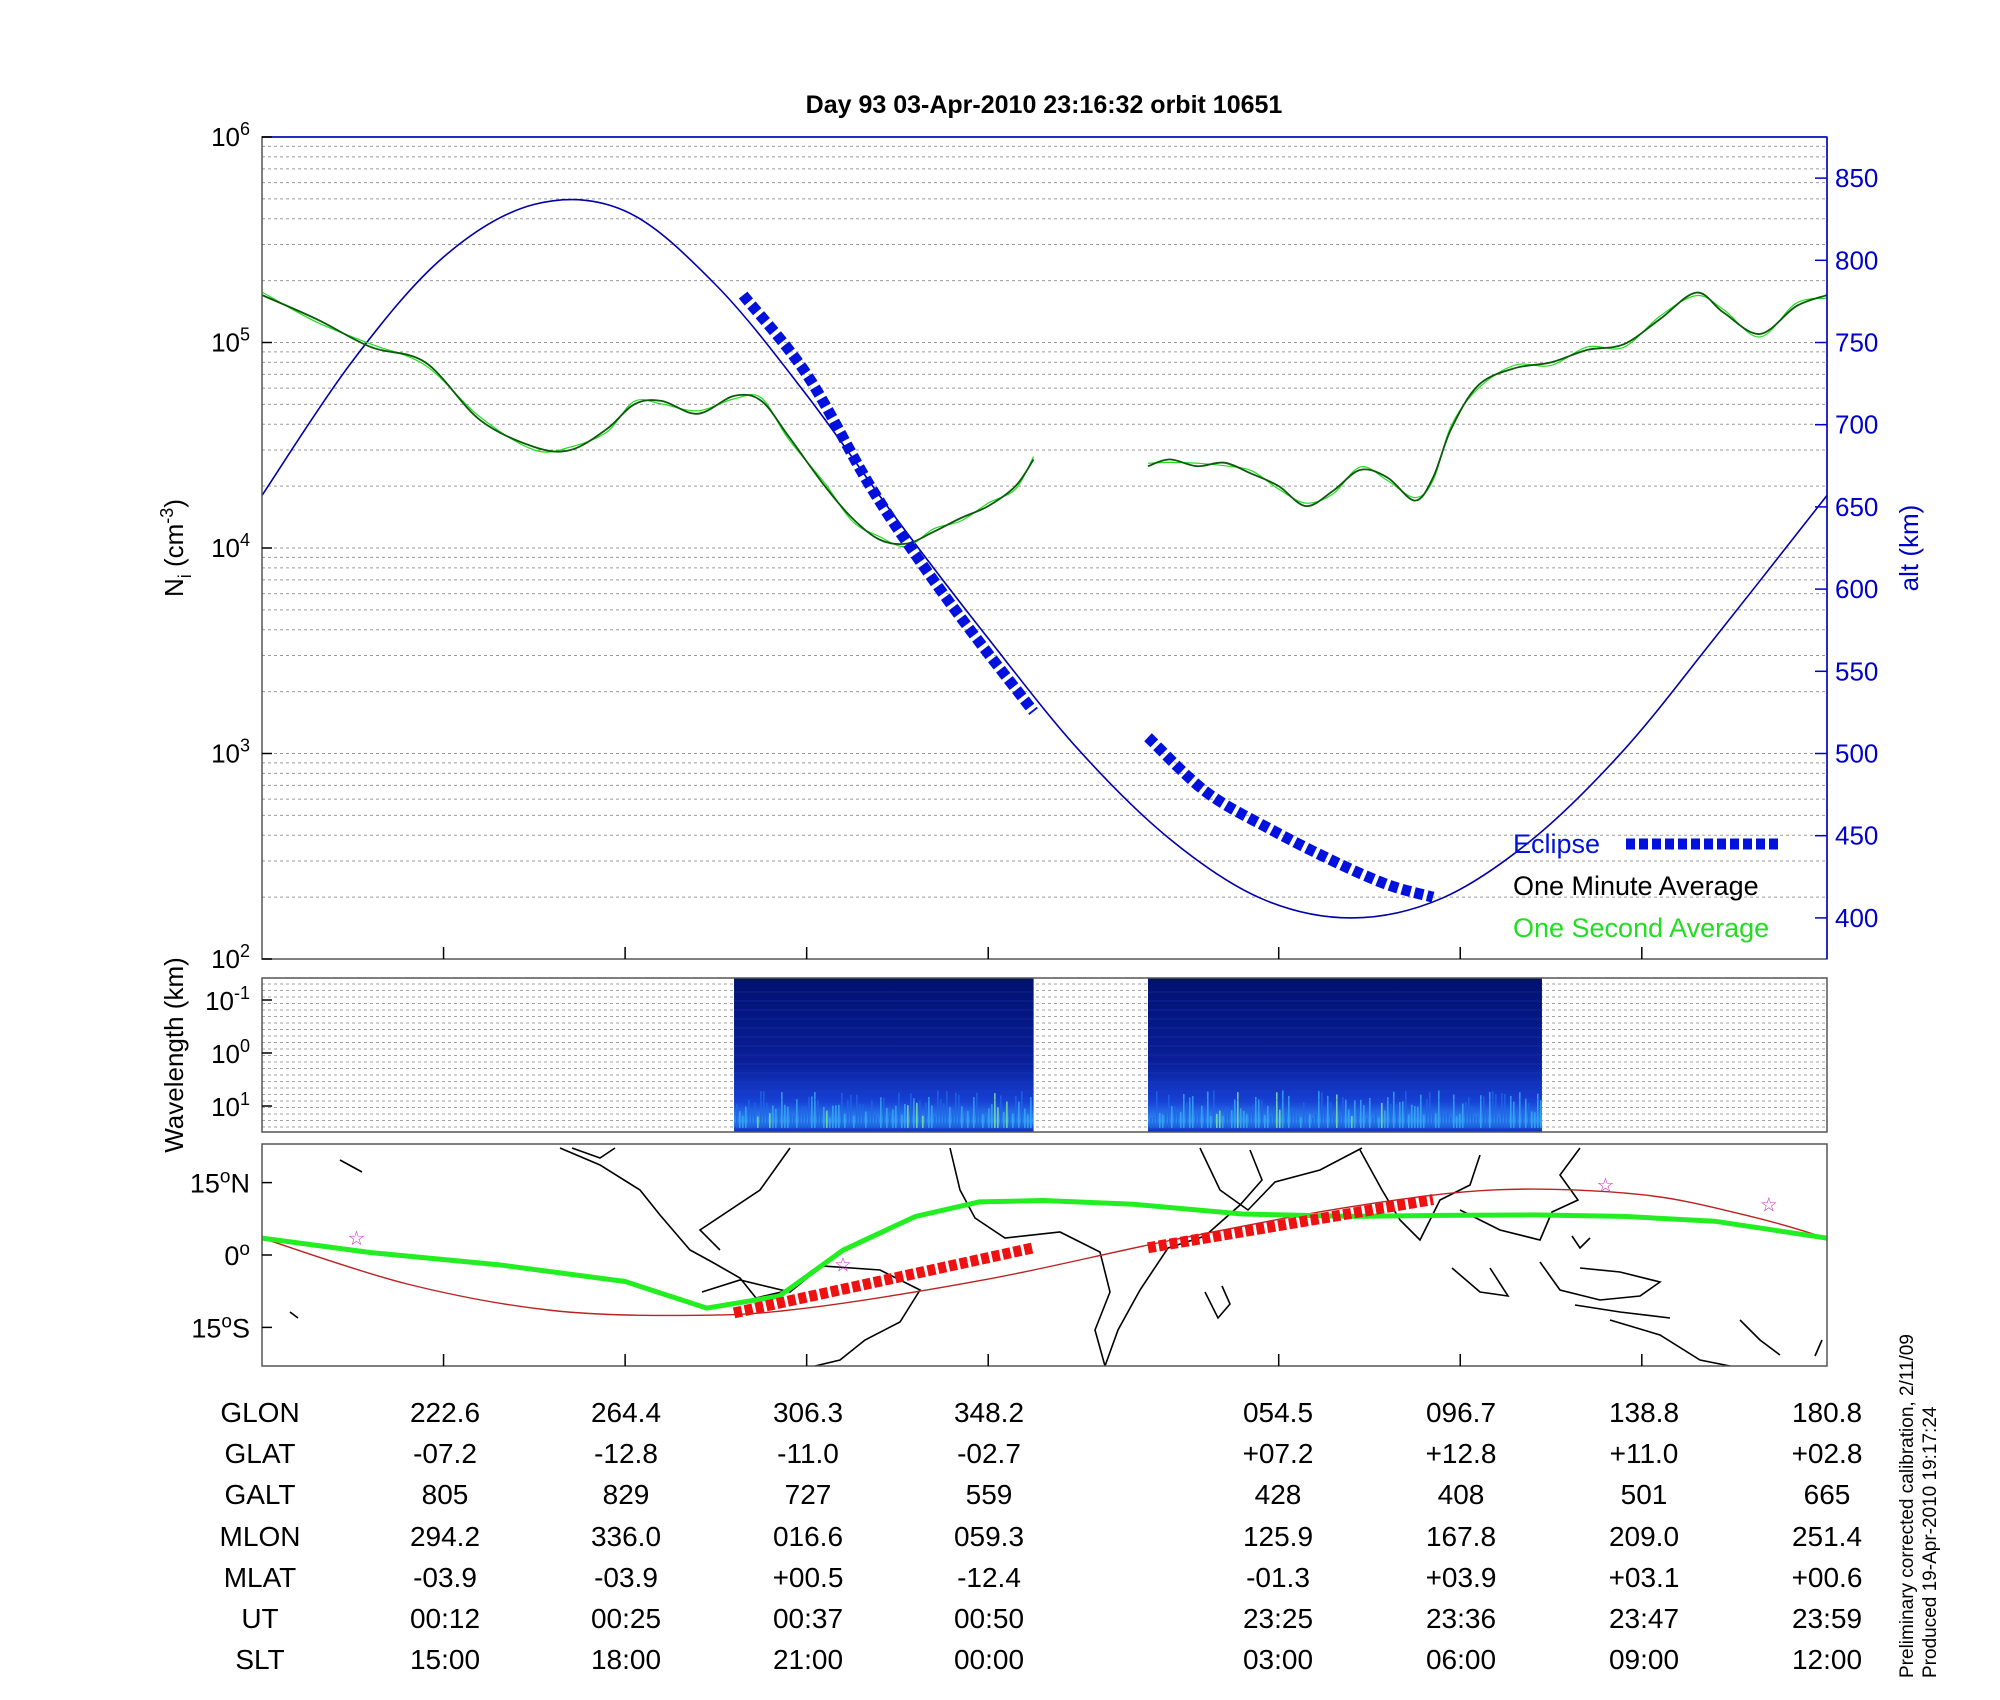 This screenshot has width=2000, height=1700. What do you see at coordinates (1461, 1495) in the screenshot?
I see `stat-value: 408` at bounding box center [1461, 1495].